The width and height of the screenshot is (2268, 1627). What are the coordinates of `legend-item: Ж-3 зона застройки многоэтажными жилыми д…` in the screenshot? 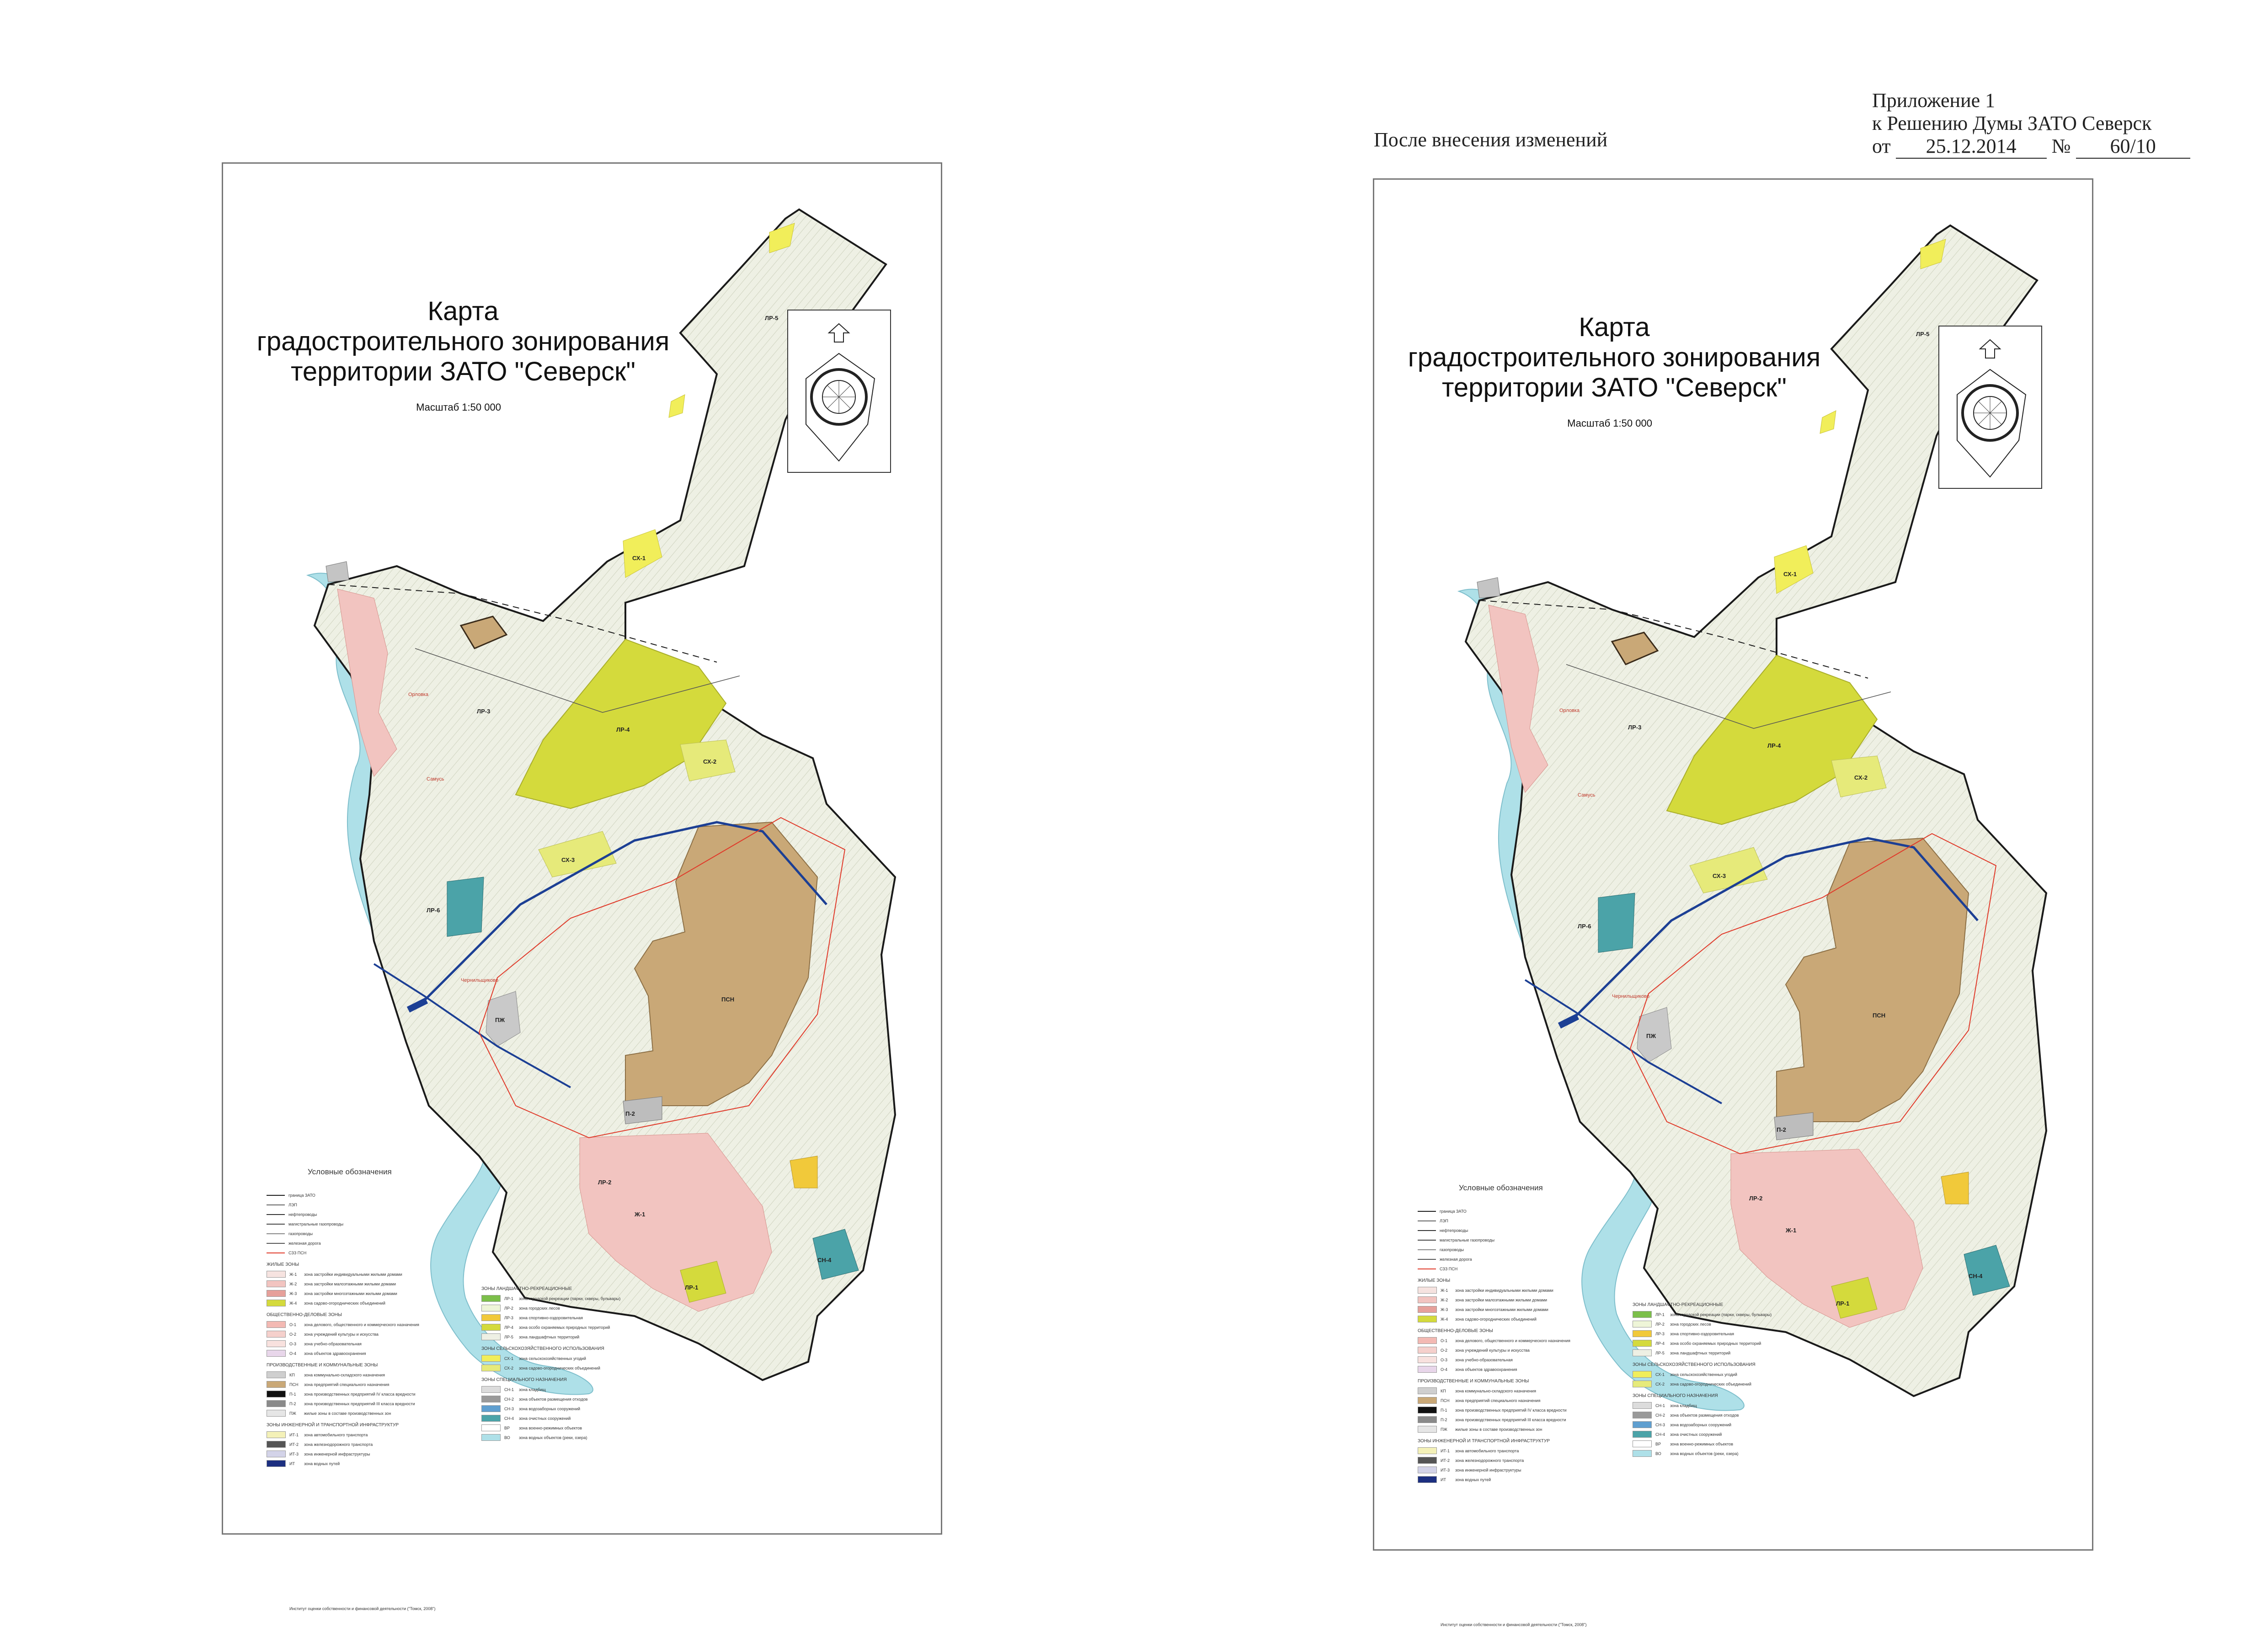 It's located at (365, 1293).